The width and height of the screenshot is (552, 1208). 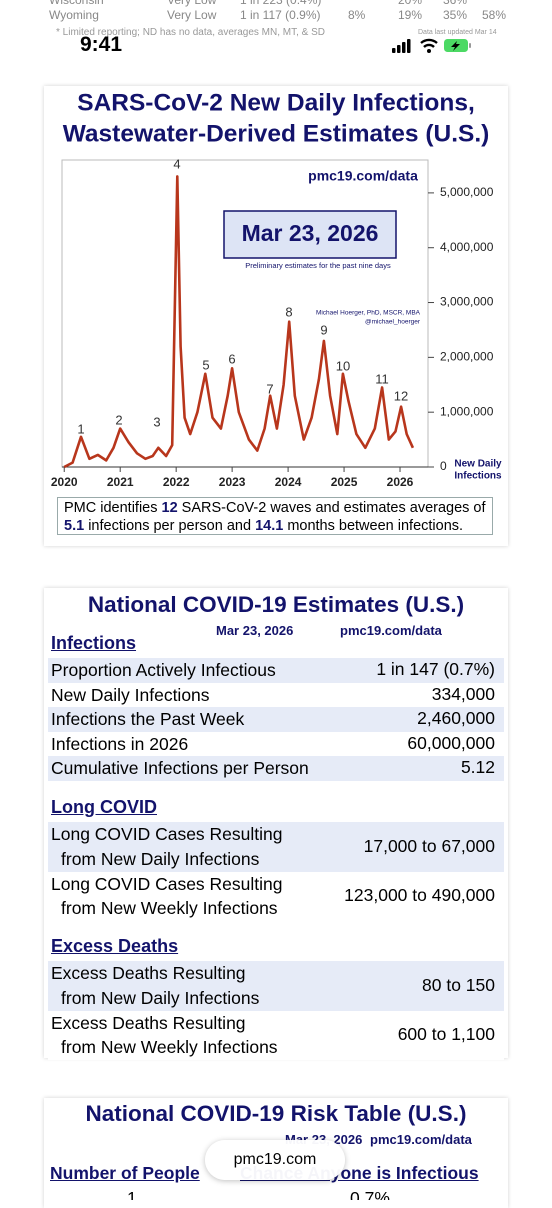 I want to click on x-tick-label: 2024, so click(x=288, y=482).